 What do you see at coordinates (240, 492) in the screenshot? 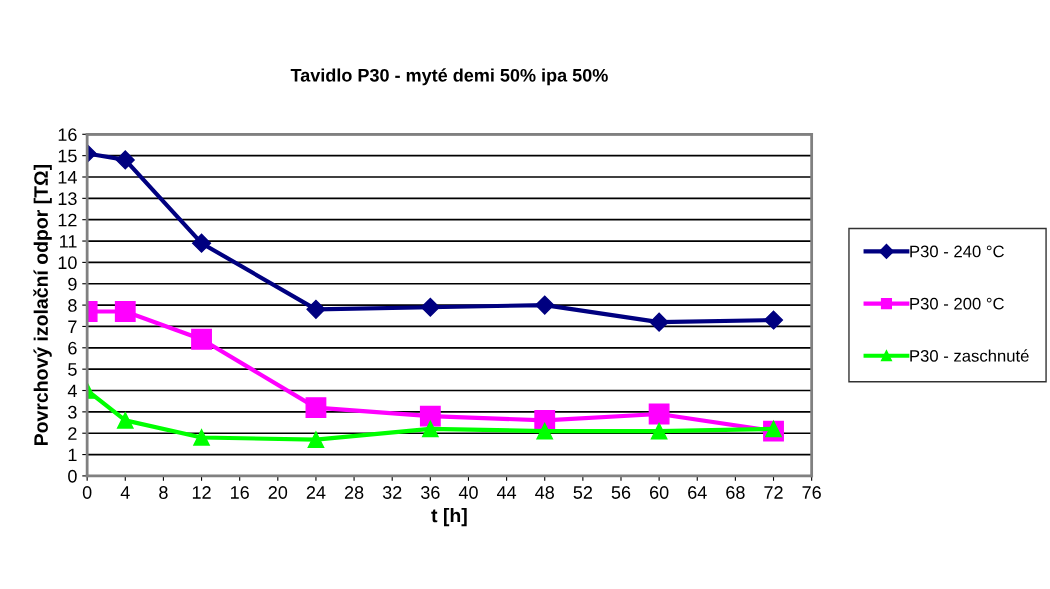
I see `x-tick-label: 16` at bounding box center [240, 492].